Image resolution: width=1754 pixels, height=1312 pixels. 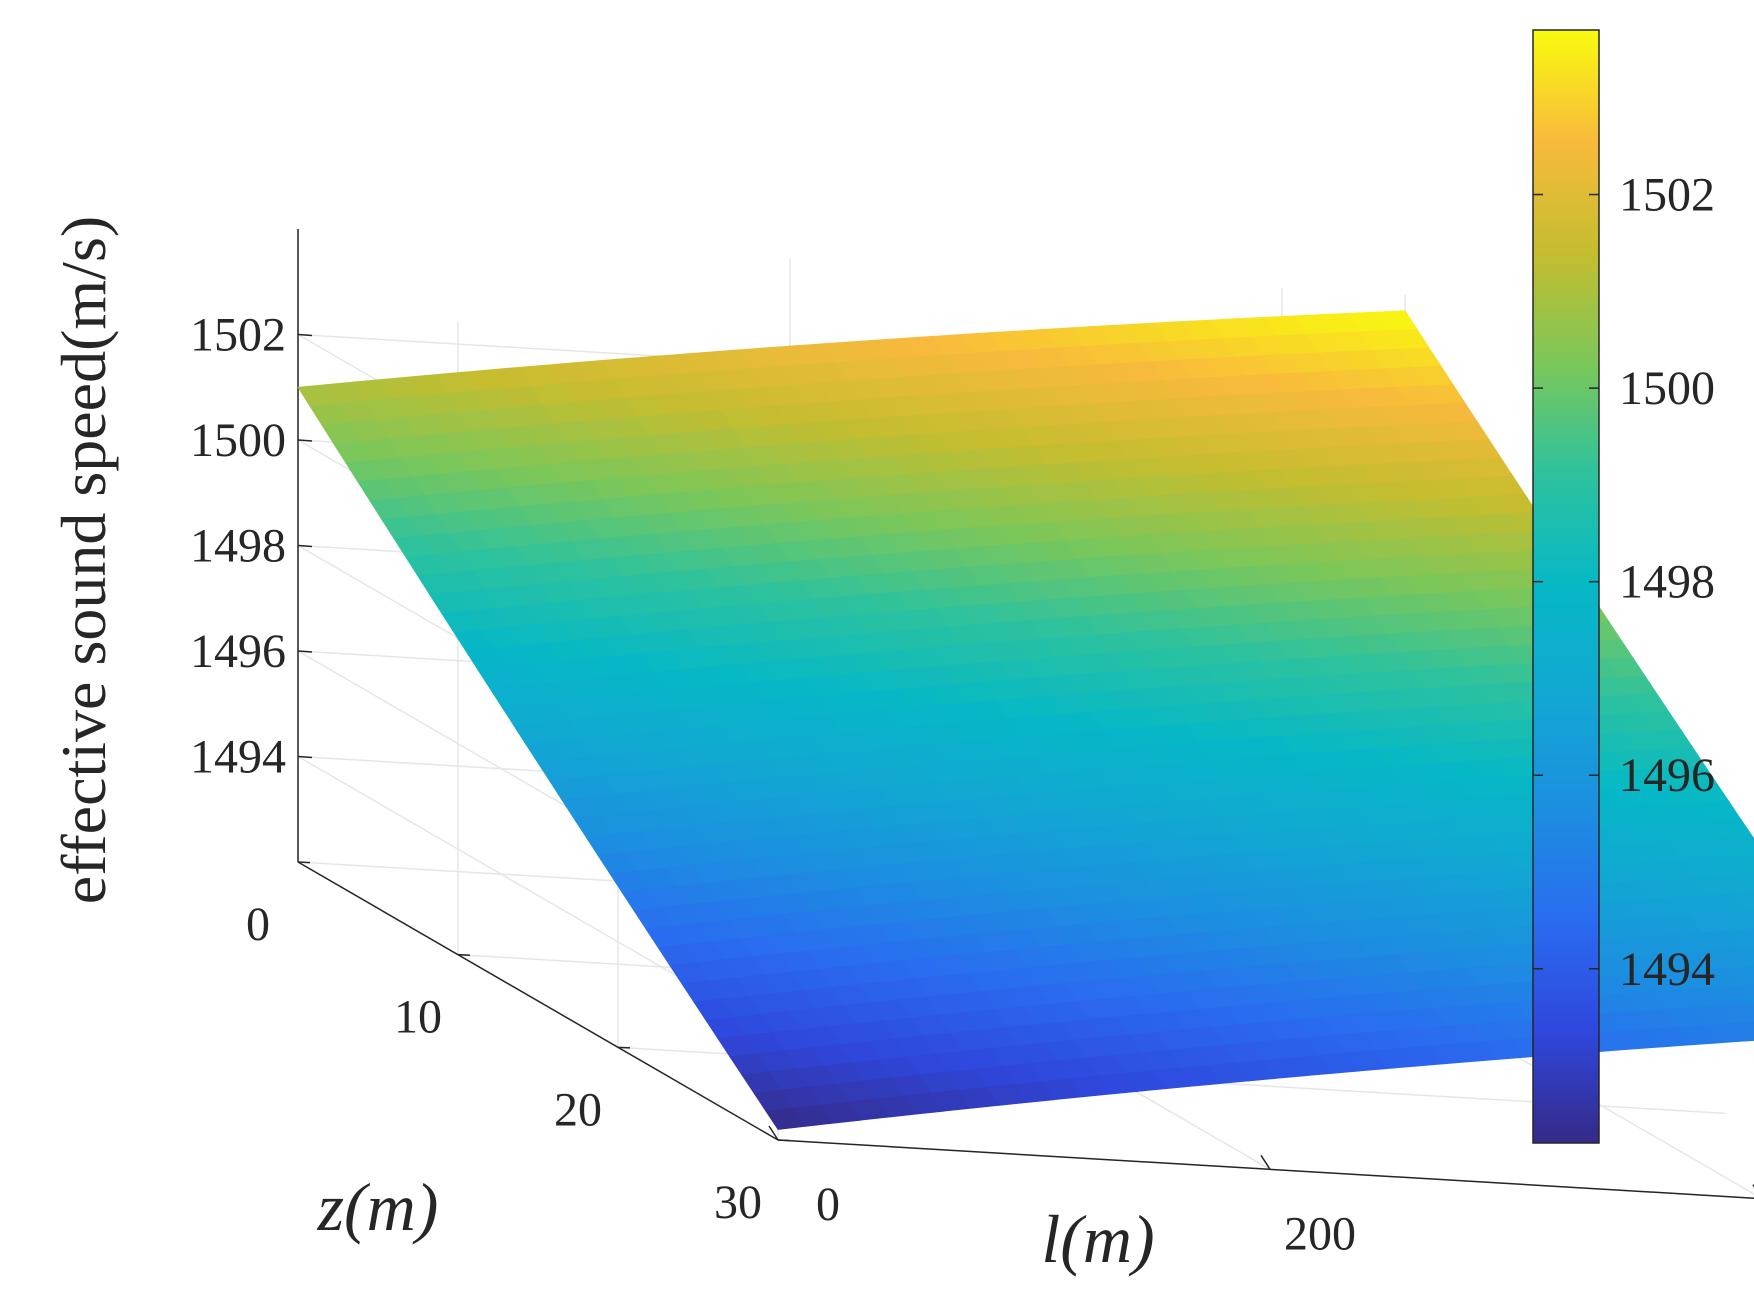 I want to click on z-tick-label: 1498, so click(x=238, y=546).